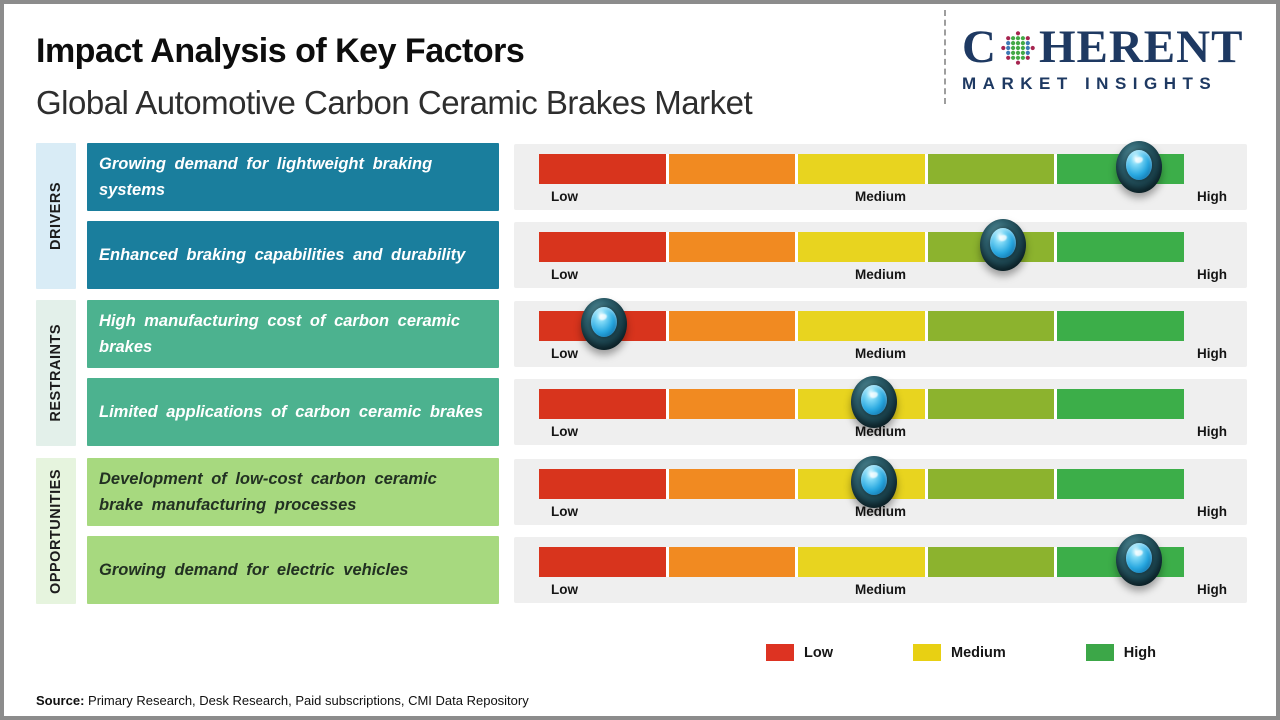 This screenshot has width=1280, height=720. What do you see at coordinates (56, 373) in the screenshot?
I see `category-strip: RESTRAINTS` at bounding box center [56, 373].